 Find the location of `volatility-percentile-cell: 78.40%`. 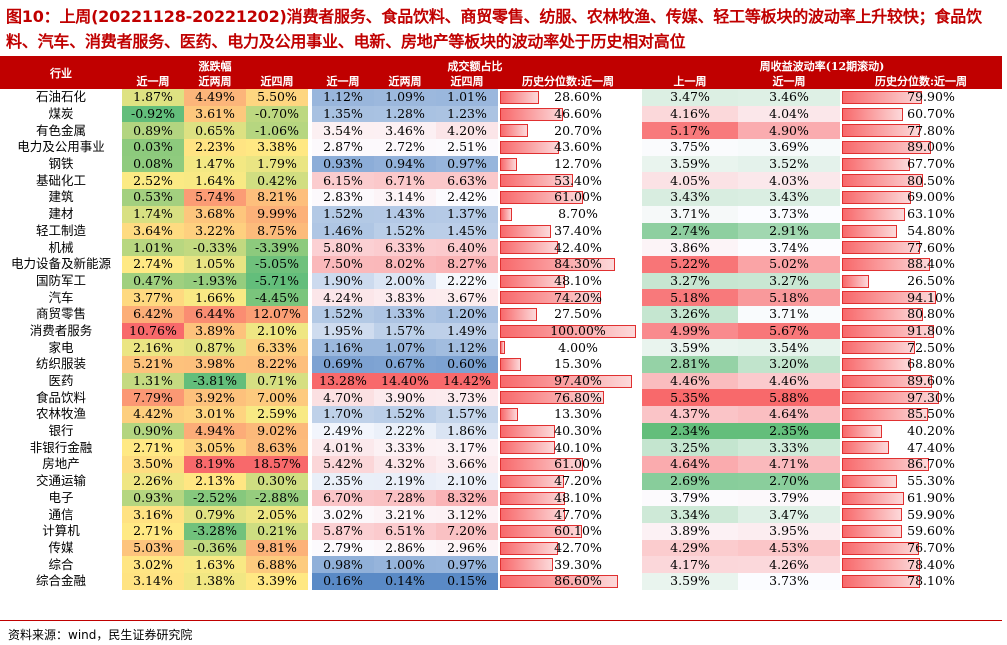

volatility-percentile-cell: 78.40% is located at coordinates (921, 564).